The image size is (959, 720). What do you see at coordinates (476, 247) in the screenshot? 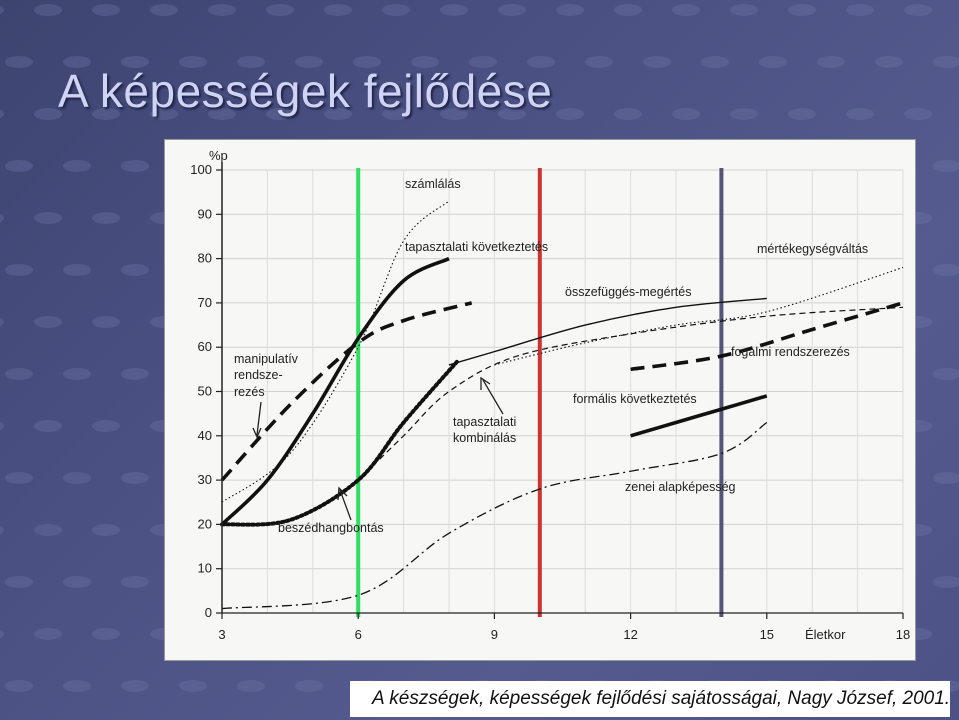
I see `label-tapasztalati-kovetkeztetes: tapasztalati következtetés` at bounding box center [476, 247].